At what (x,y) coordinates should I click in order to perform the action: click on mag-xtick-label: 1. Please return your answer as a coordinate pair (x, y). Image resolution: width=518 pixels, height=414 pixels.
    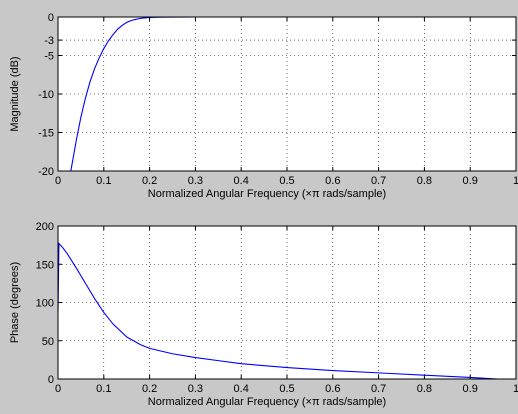
    Looking at the image, I should click on (515, 181).